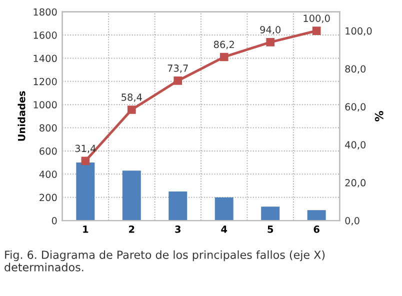 The height and width of the screenshot is (296, 402). I want to click on y-tick-label: 1000, so click(45, 104).